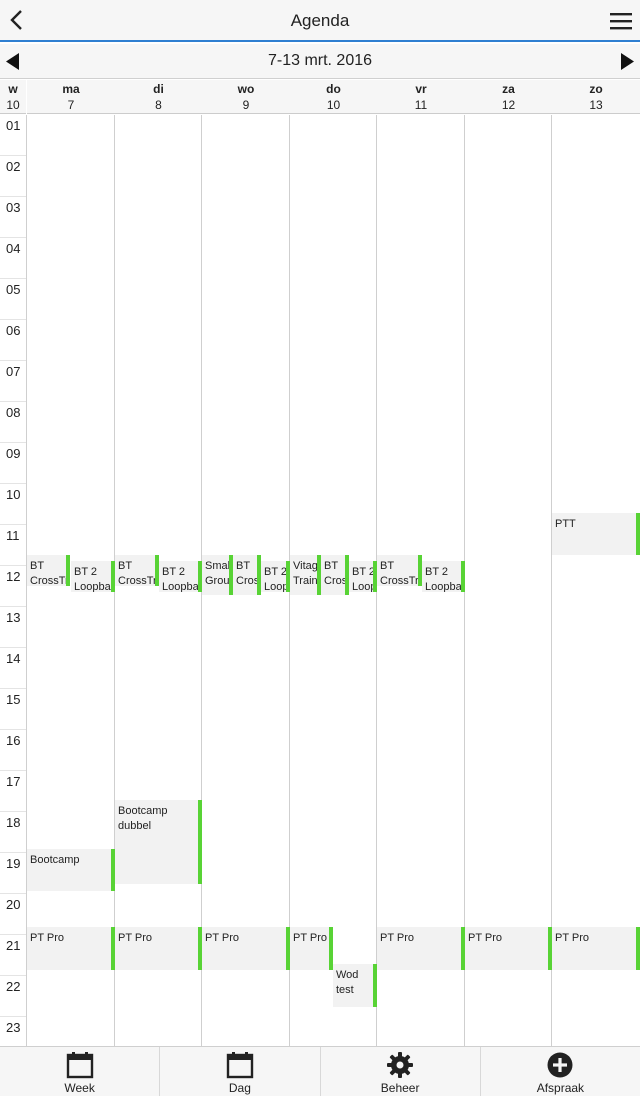 The image size is (640, 1096). What do you see at coordinates (508, 105) in the screenshot?
I see `day-date: 12` at bounding box center [508, 105].